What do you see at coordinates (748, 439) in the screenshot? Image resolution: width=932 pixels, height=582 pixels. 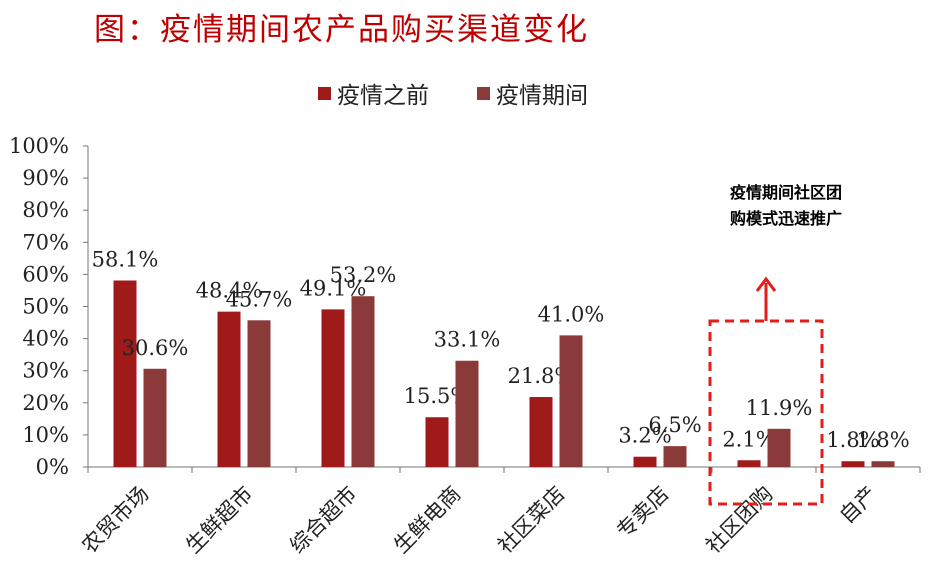 I see `data-label-before: 2.1%` at bounding box center [748, 439].